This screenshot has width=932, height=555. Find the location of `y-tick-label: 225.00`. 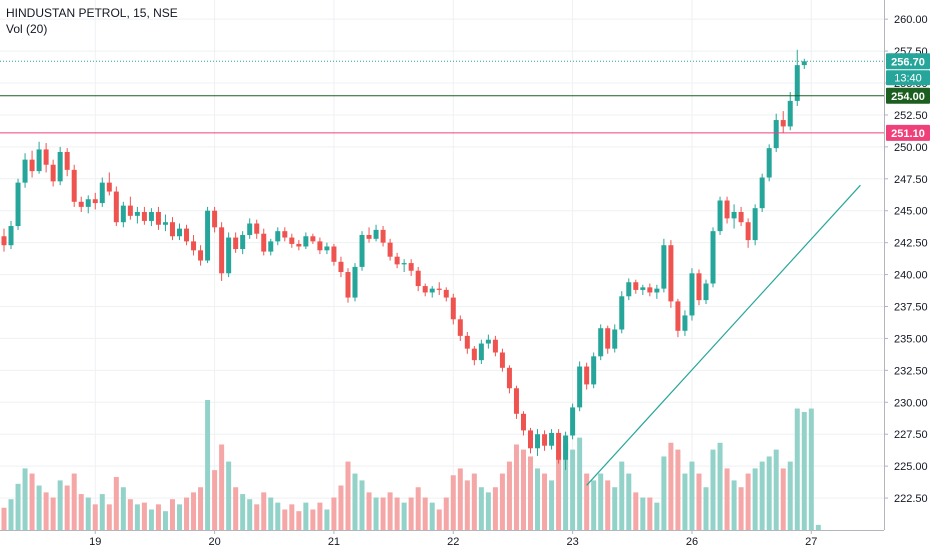

y-tick-label: 225.00 is located at coordinates (911, 467).